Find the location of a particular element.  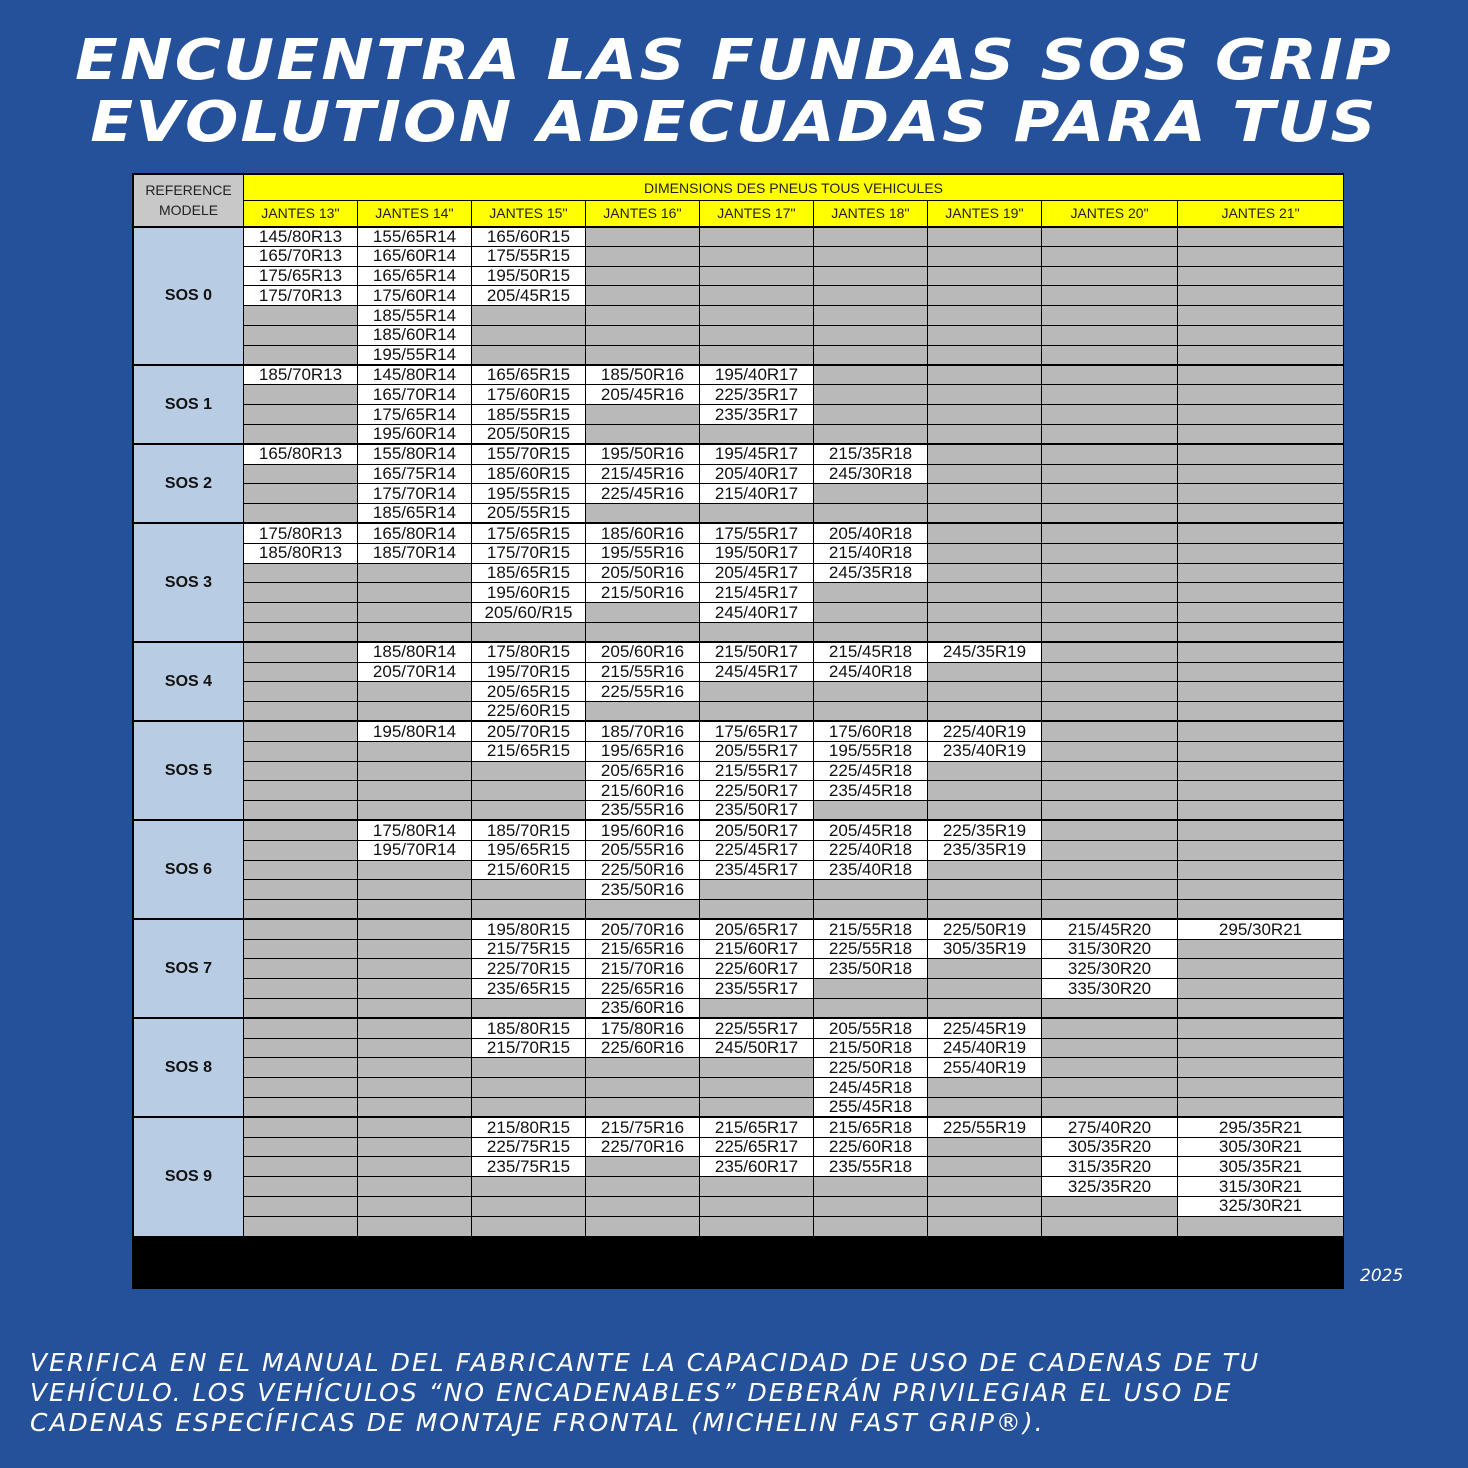

tire-size-cell: 205/70R15 is located at coordinates (528, 731).